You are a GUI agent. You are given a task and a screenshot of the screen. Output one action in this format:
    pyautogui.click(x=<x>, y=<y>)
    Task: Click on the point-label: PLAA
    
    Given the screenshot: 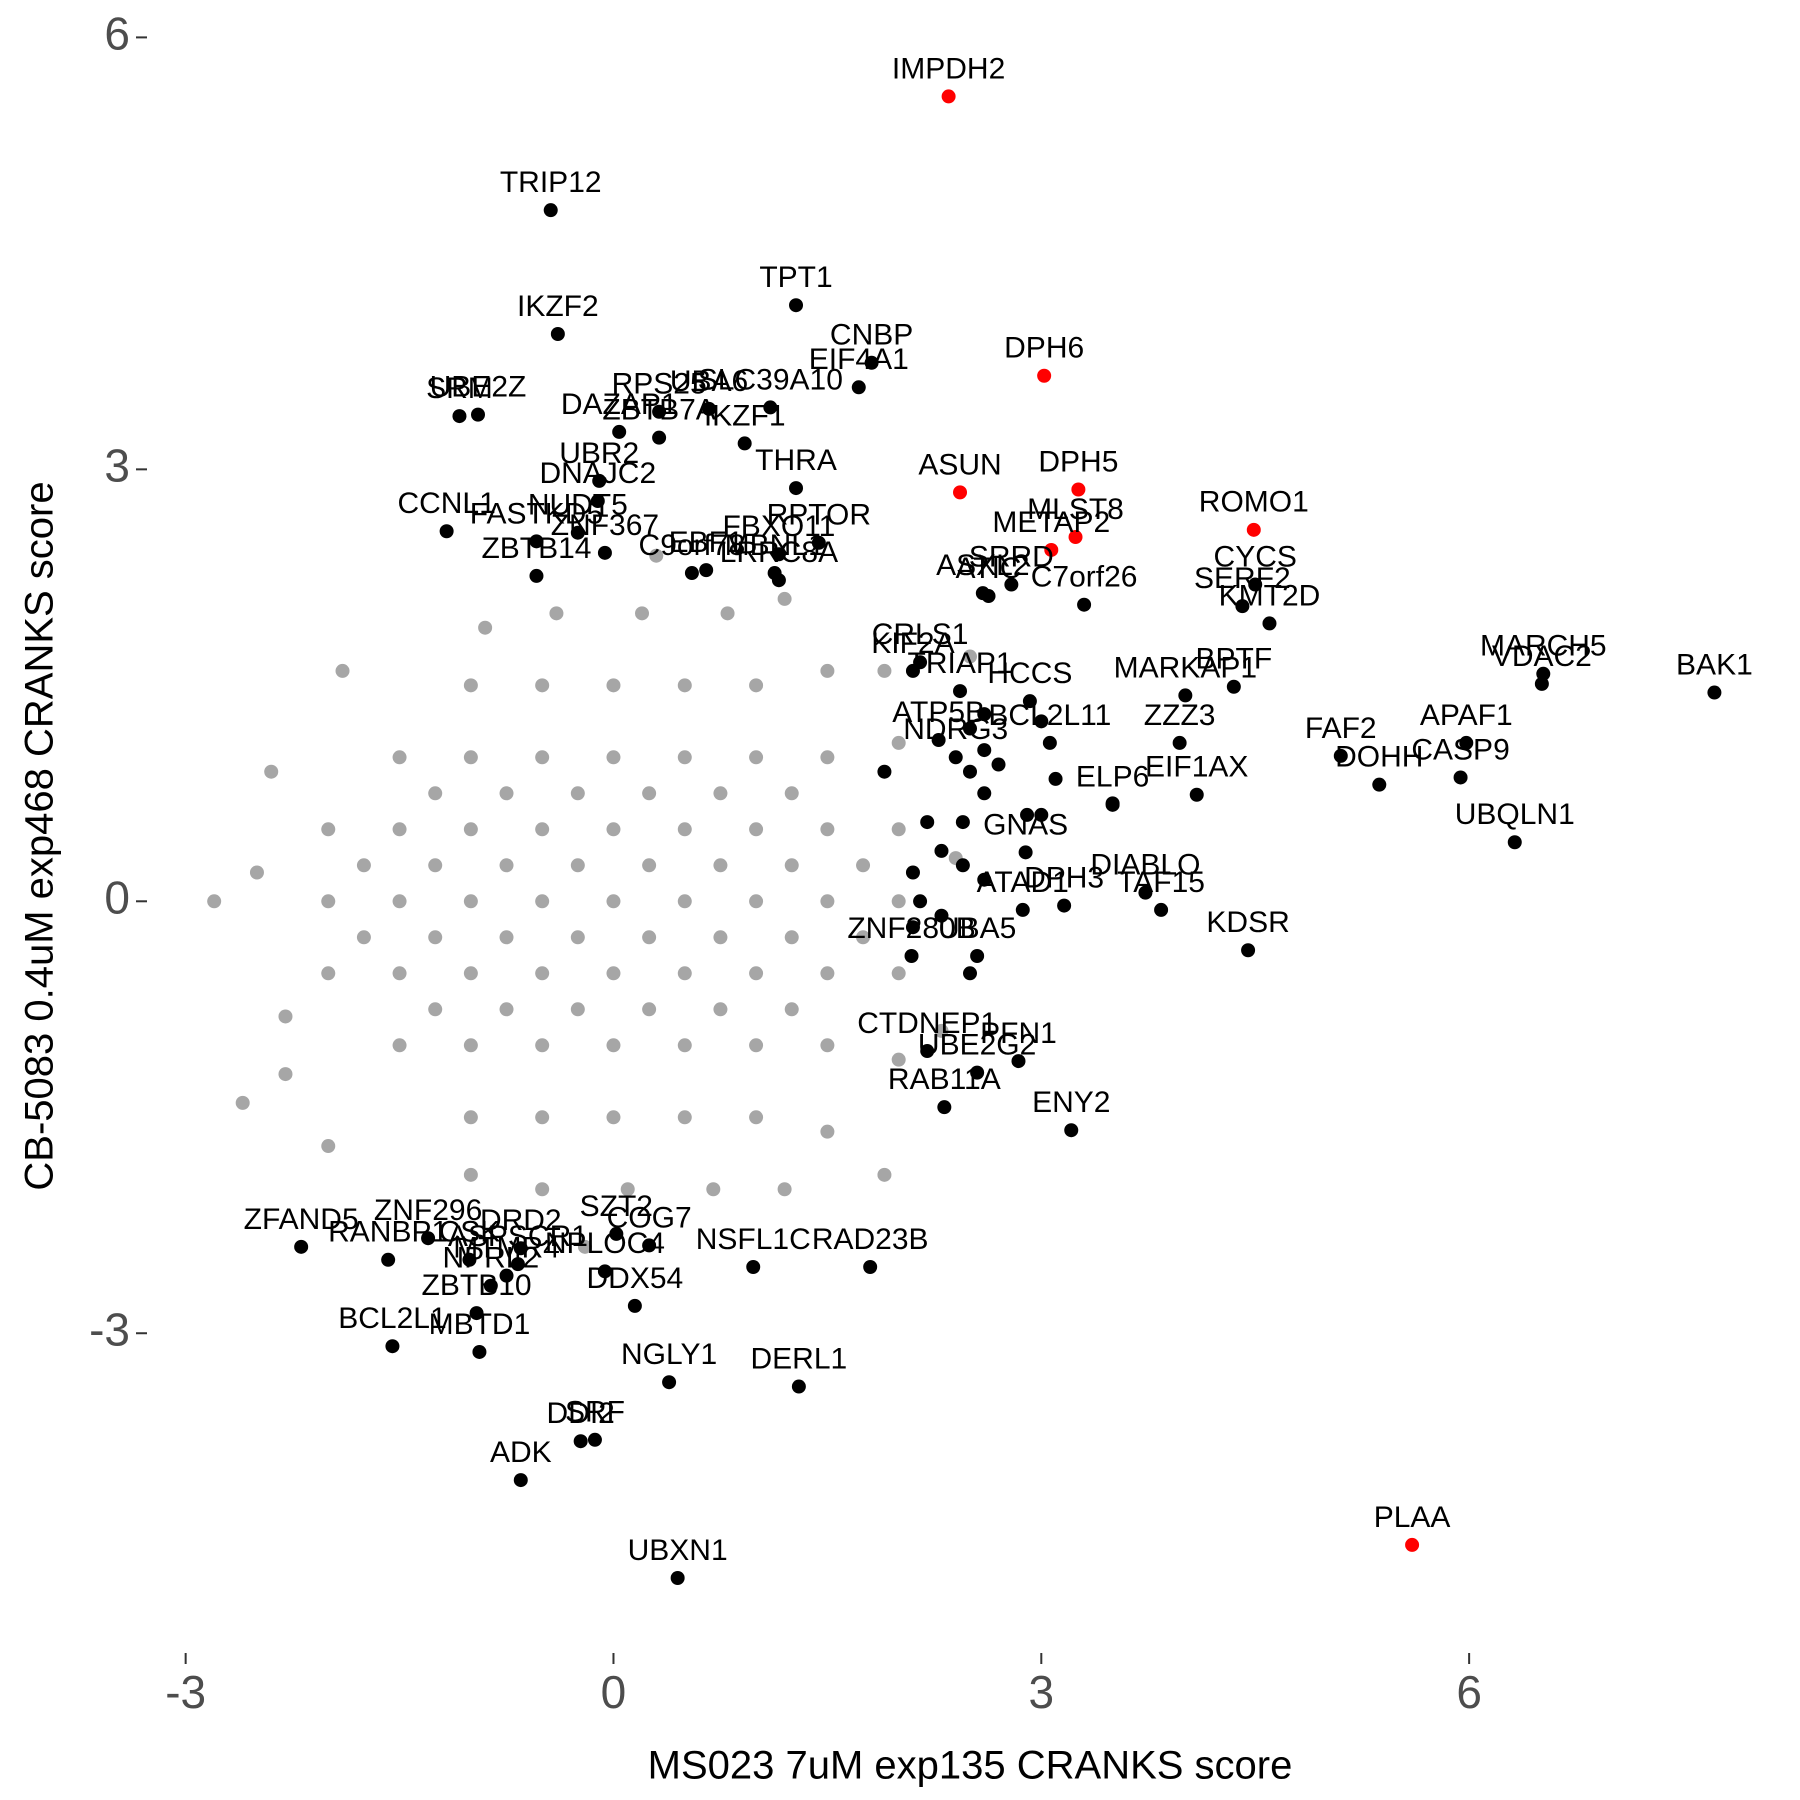 What is the action you would take?
    pyautogui.click(x=1412, y=1517)
    